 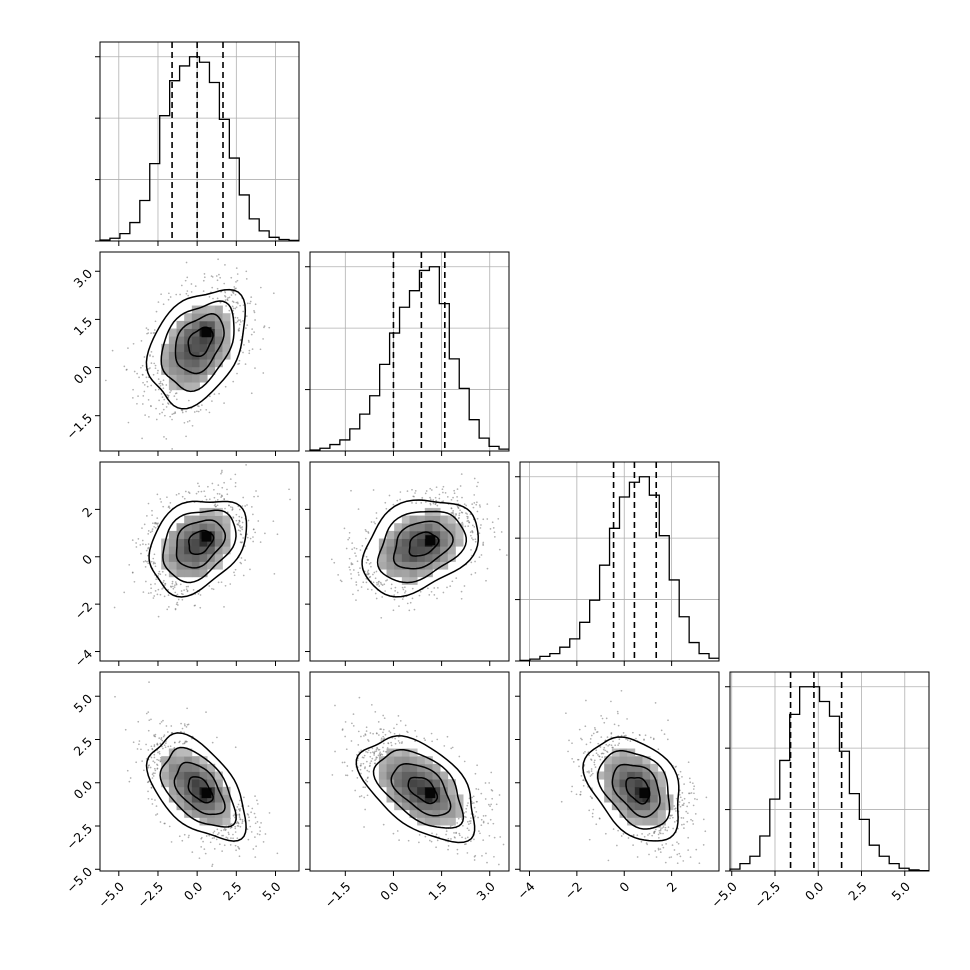 I want to click on y-tick-label-2-3: 2, so click(x=87, y=512).